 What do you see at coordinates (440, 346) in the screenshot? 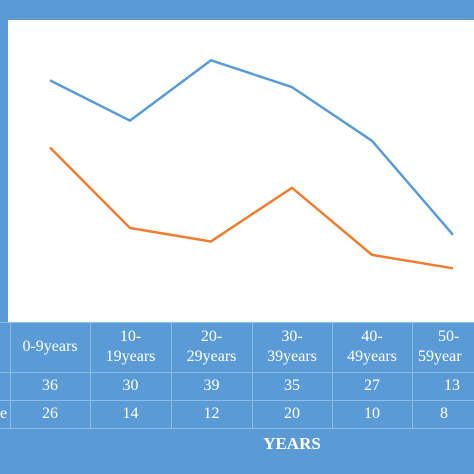
I see `category-label-5: 50- 59year` at bounding box center [440, 346].